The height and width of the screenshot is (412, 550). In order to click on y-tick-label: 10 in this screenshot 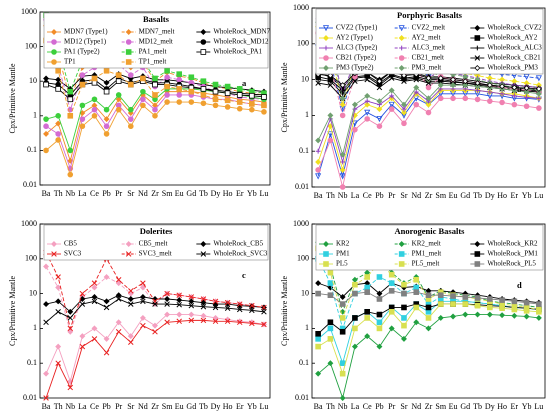, I will do `click(305, 78)`.